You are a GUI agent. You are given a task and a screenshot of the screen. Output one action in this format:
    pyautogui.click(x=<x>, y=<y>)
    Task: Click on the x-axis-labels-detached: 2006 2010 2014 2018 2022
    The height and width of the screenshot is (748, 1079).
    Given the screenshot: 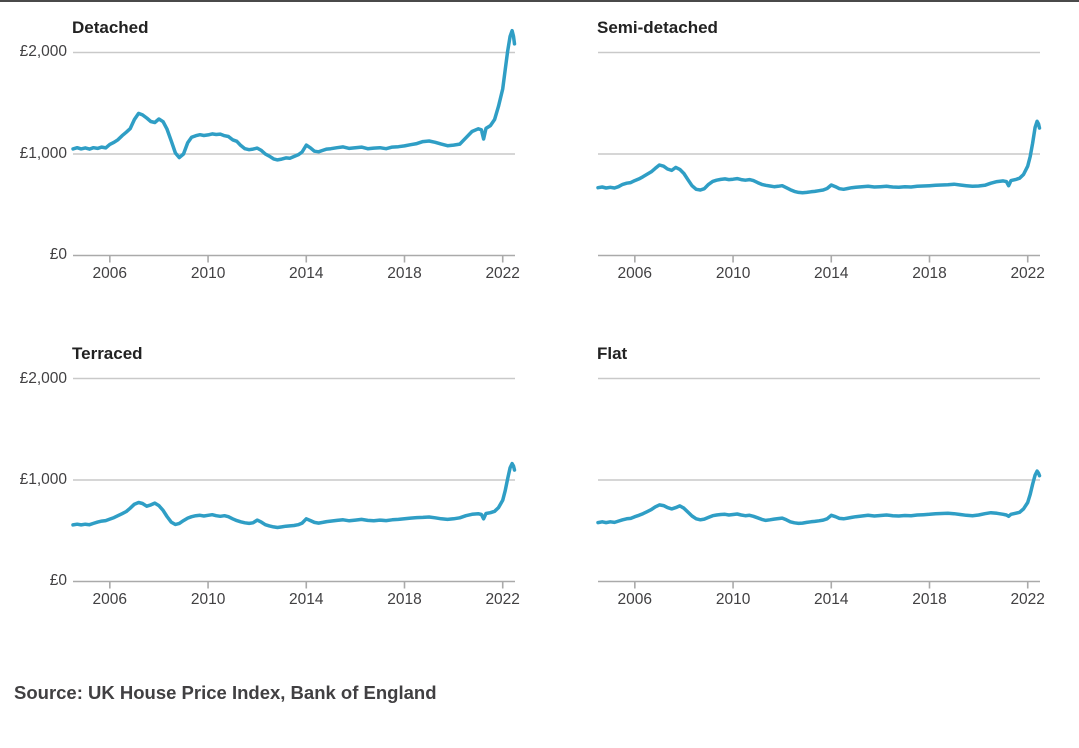 What is the action you would take?
    pyautogui.click(x=296, y=274)
    